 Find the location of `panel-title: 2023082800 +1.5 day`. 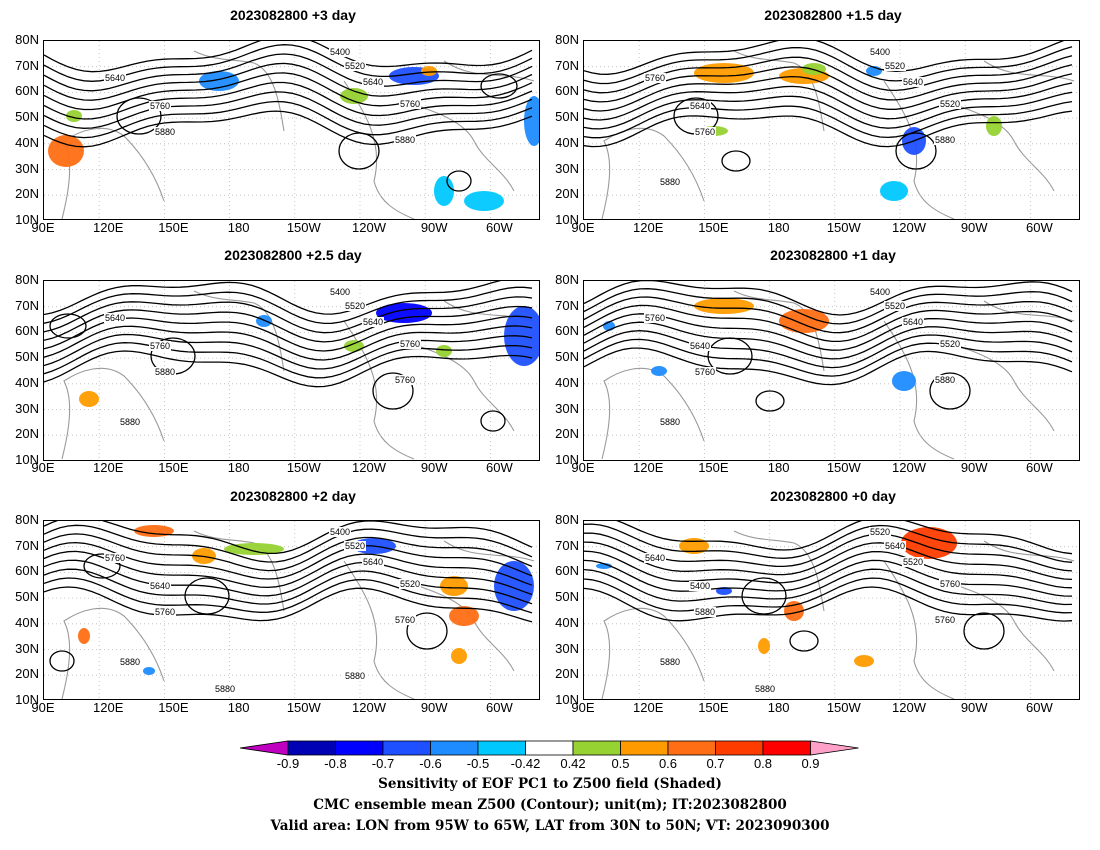

panel-title: 2023082800 +1.5 day is located at coordinates (833, 15).